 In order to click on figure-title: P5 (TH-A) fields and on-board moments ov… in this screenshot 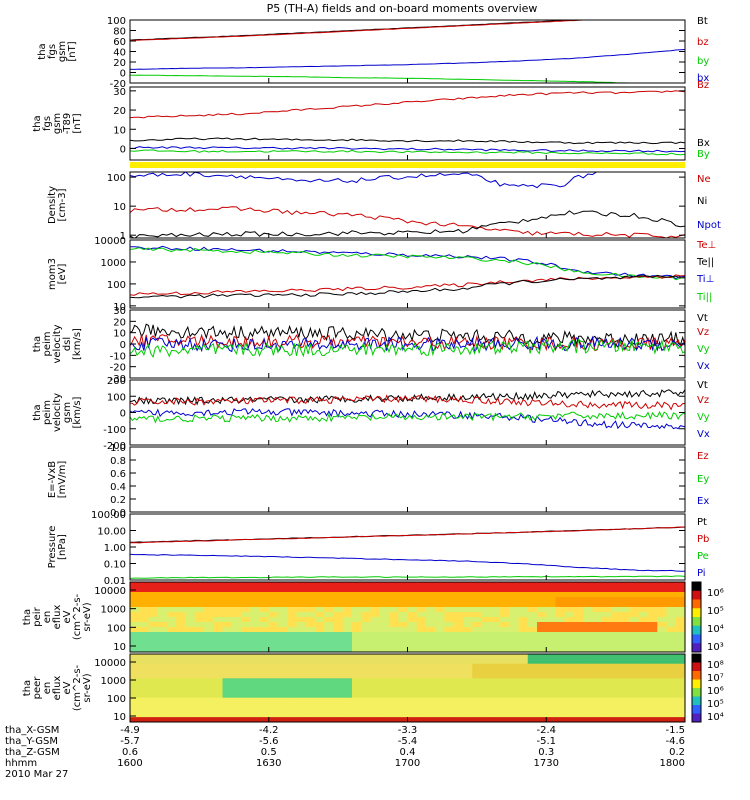, I will do `click(402, 8)`.